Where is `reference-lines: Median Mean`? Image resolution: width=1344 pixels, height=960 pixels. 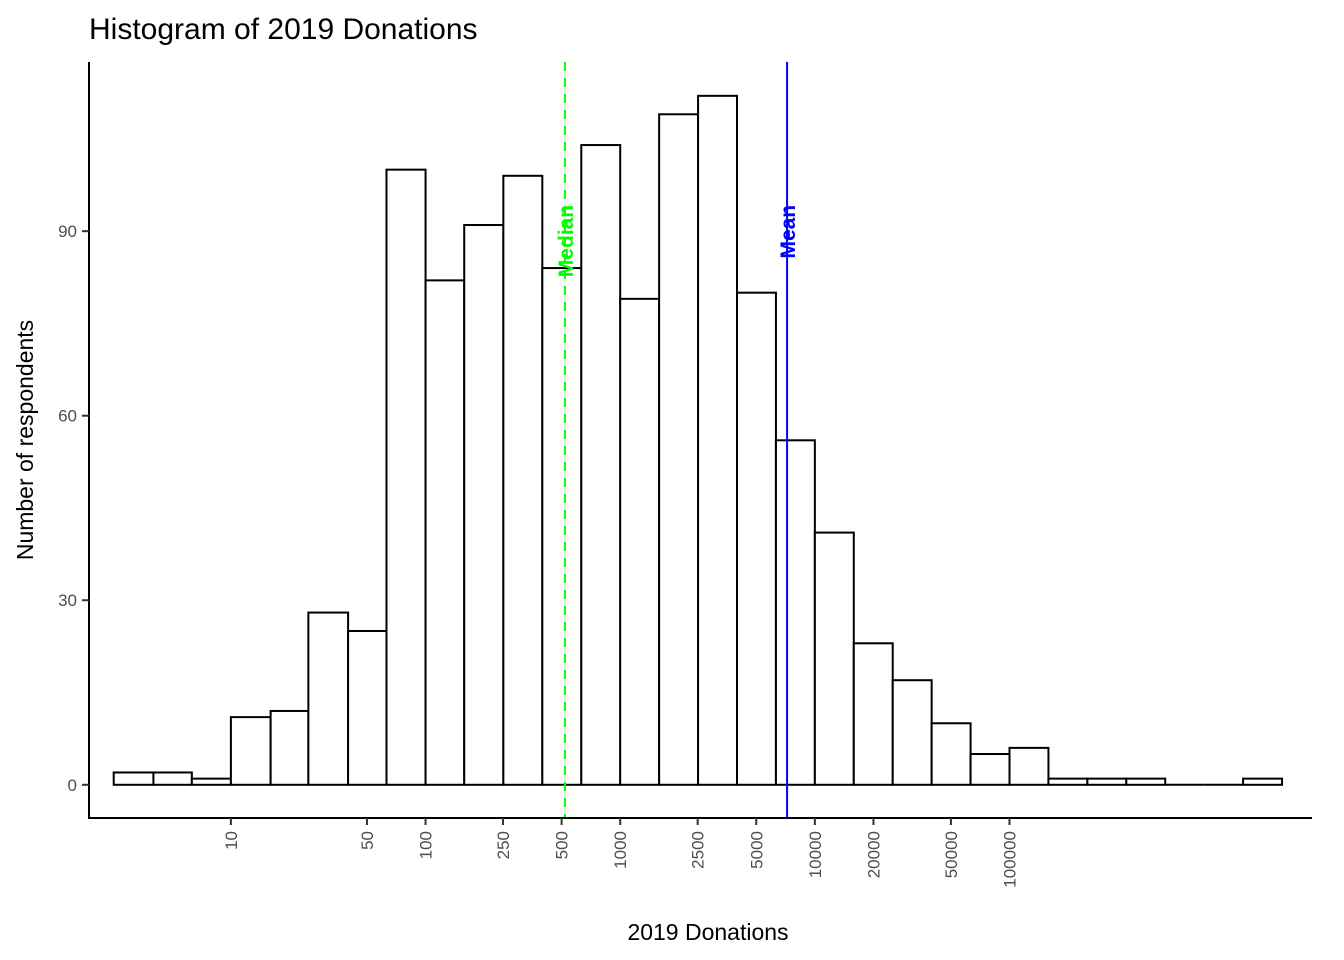 reference-lines: Median Mean is located at coordinates (677, 440).